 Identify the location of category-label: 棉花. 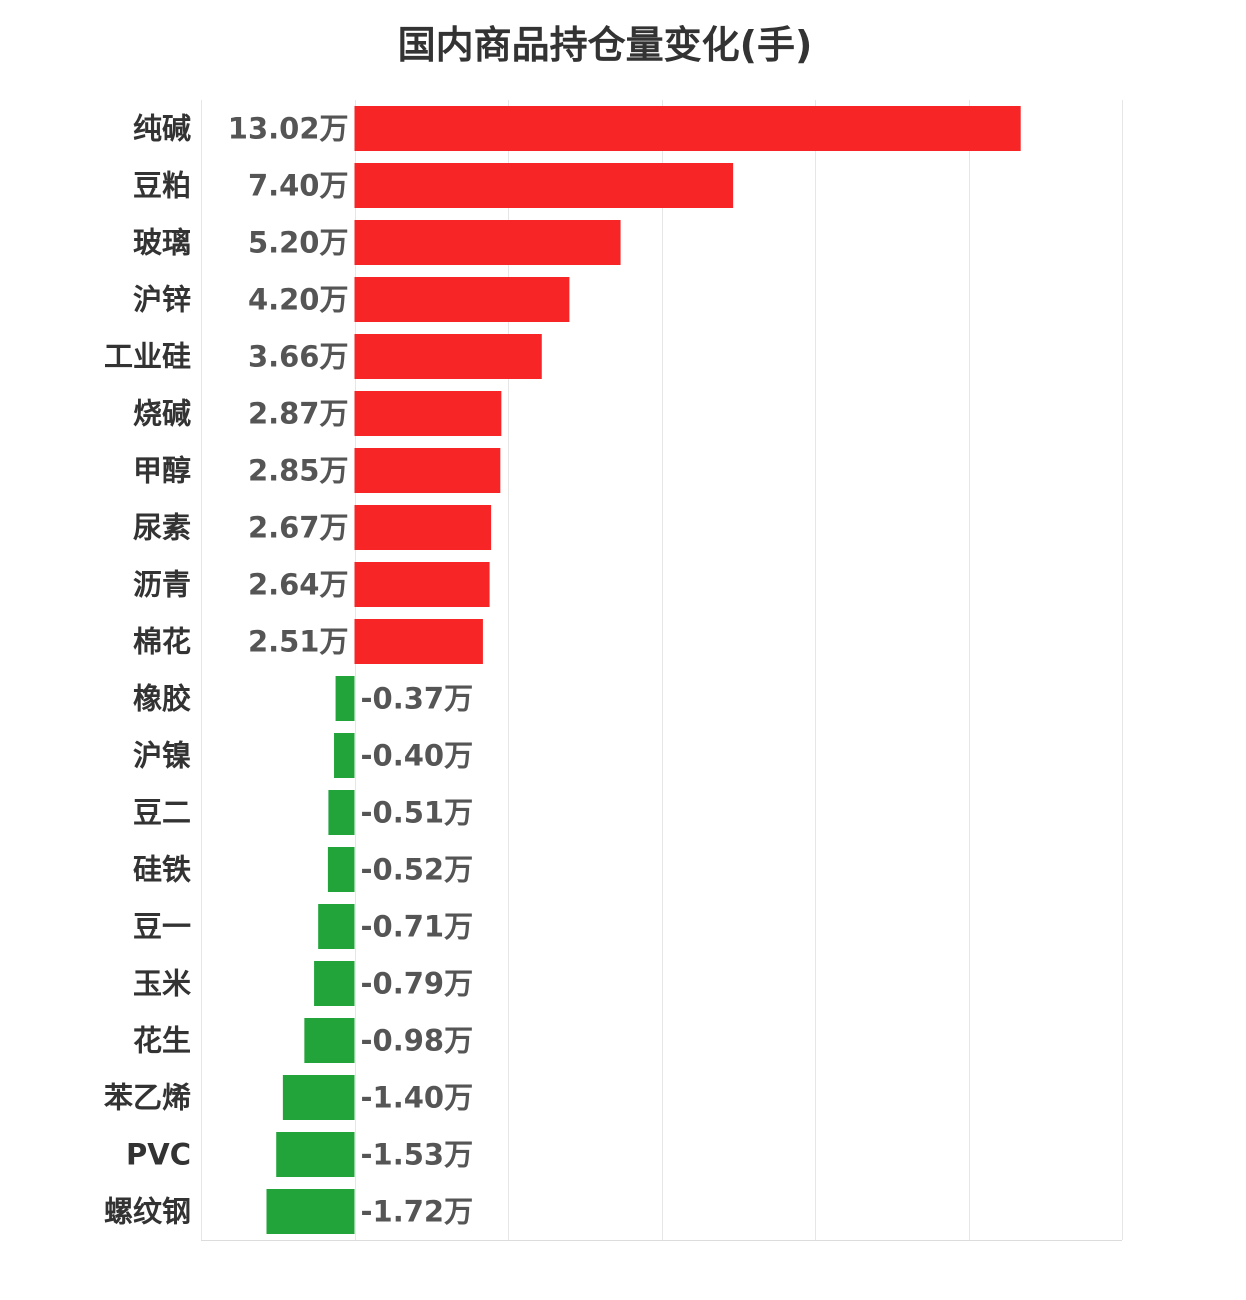
(162, 642).